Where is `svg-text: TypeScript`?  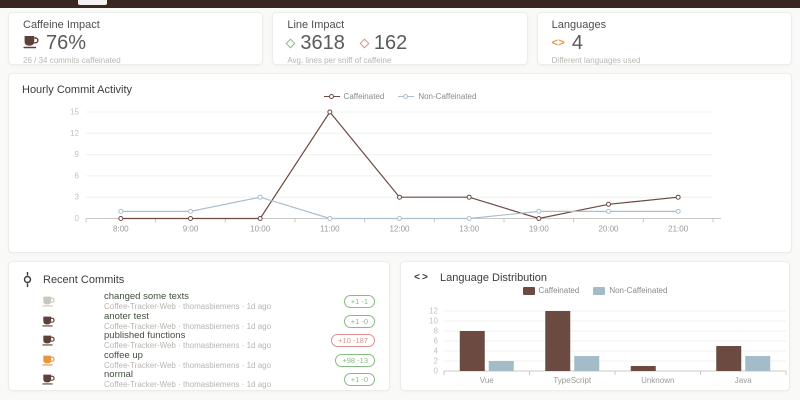 svg-text: TypeScript is located at coordinates (572, 380).